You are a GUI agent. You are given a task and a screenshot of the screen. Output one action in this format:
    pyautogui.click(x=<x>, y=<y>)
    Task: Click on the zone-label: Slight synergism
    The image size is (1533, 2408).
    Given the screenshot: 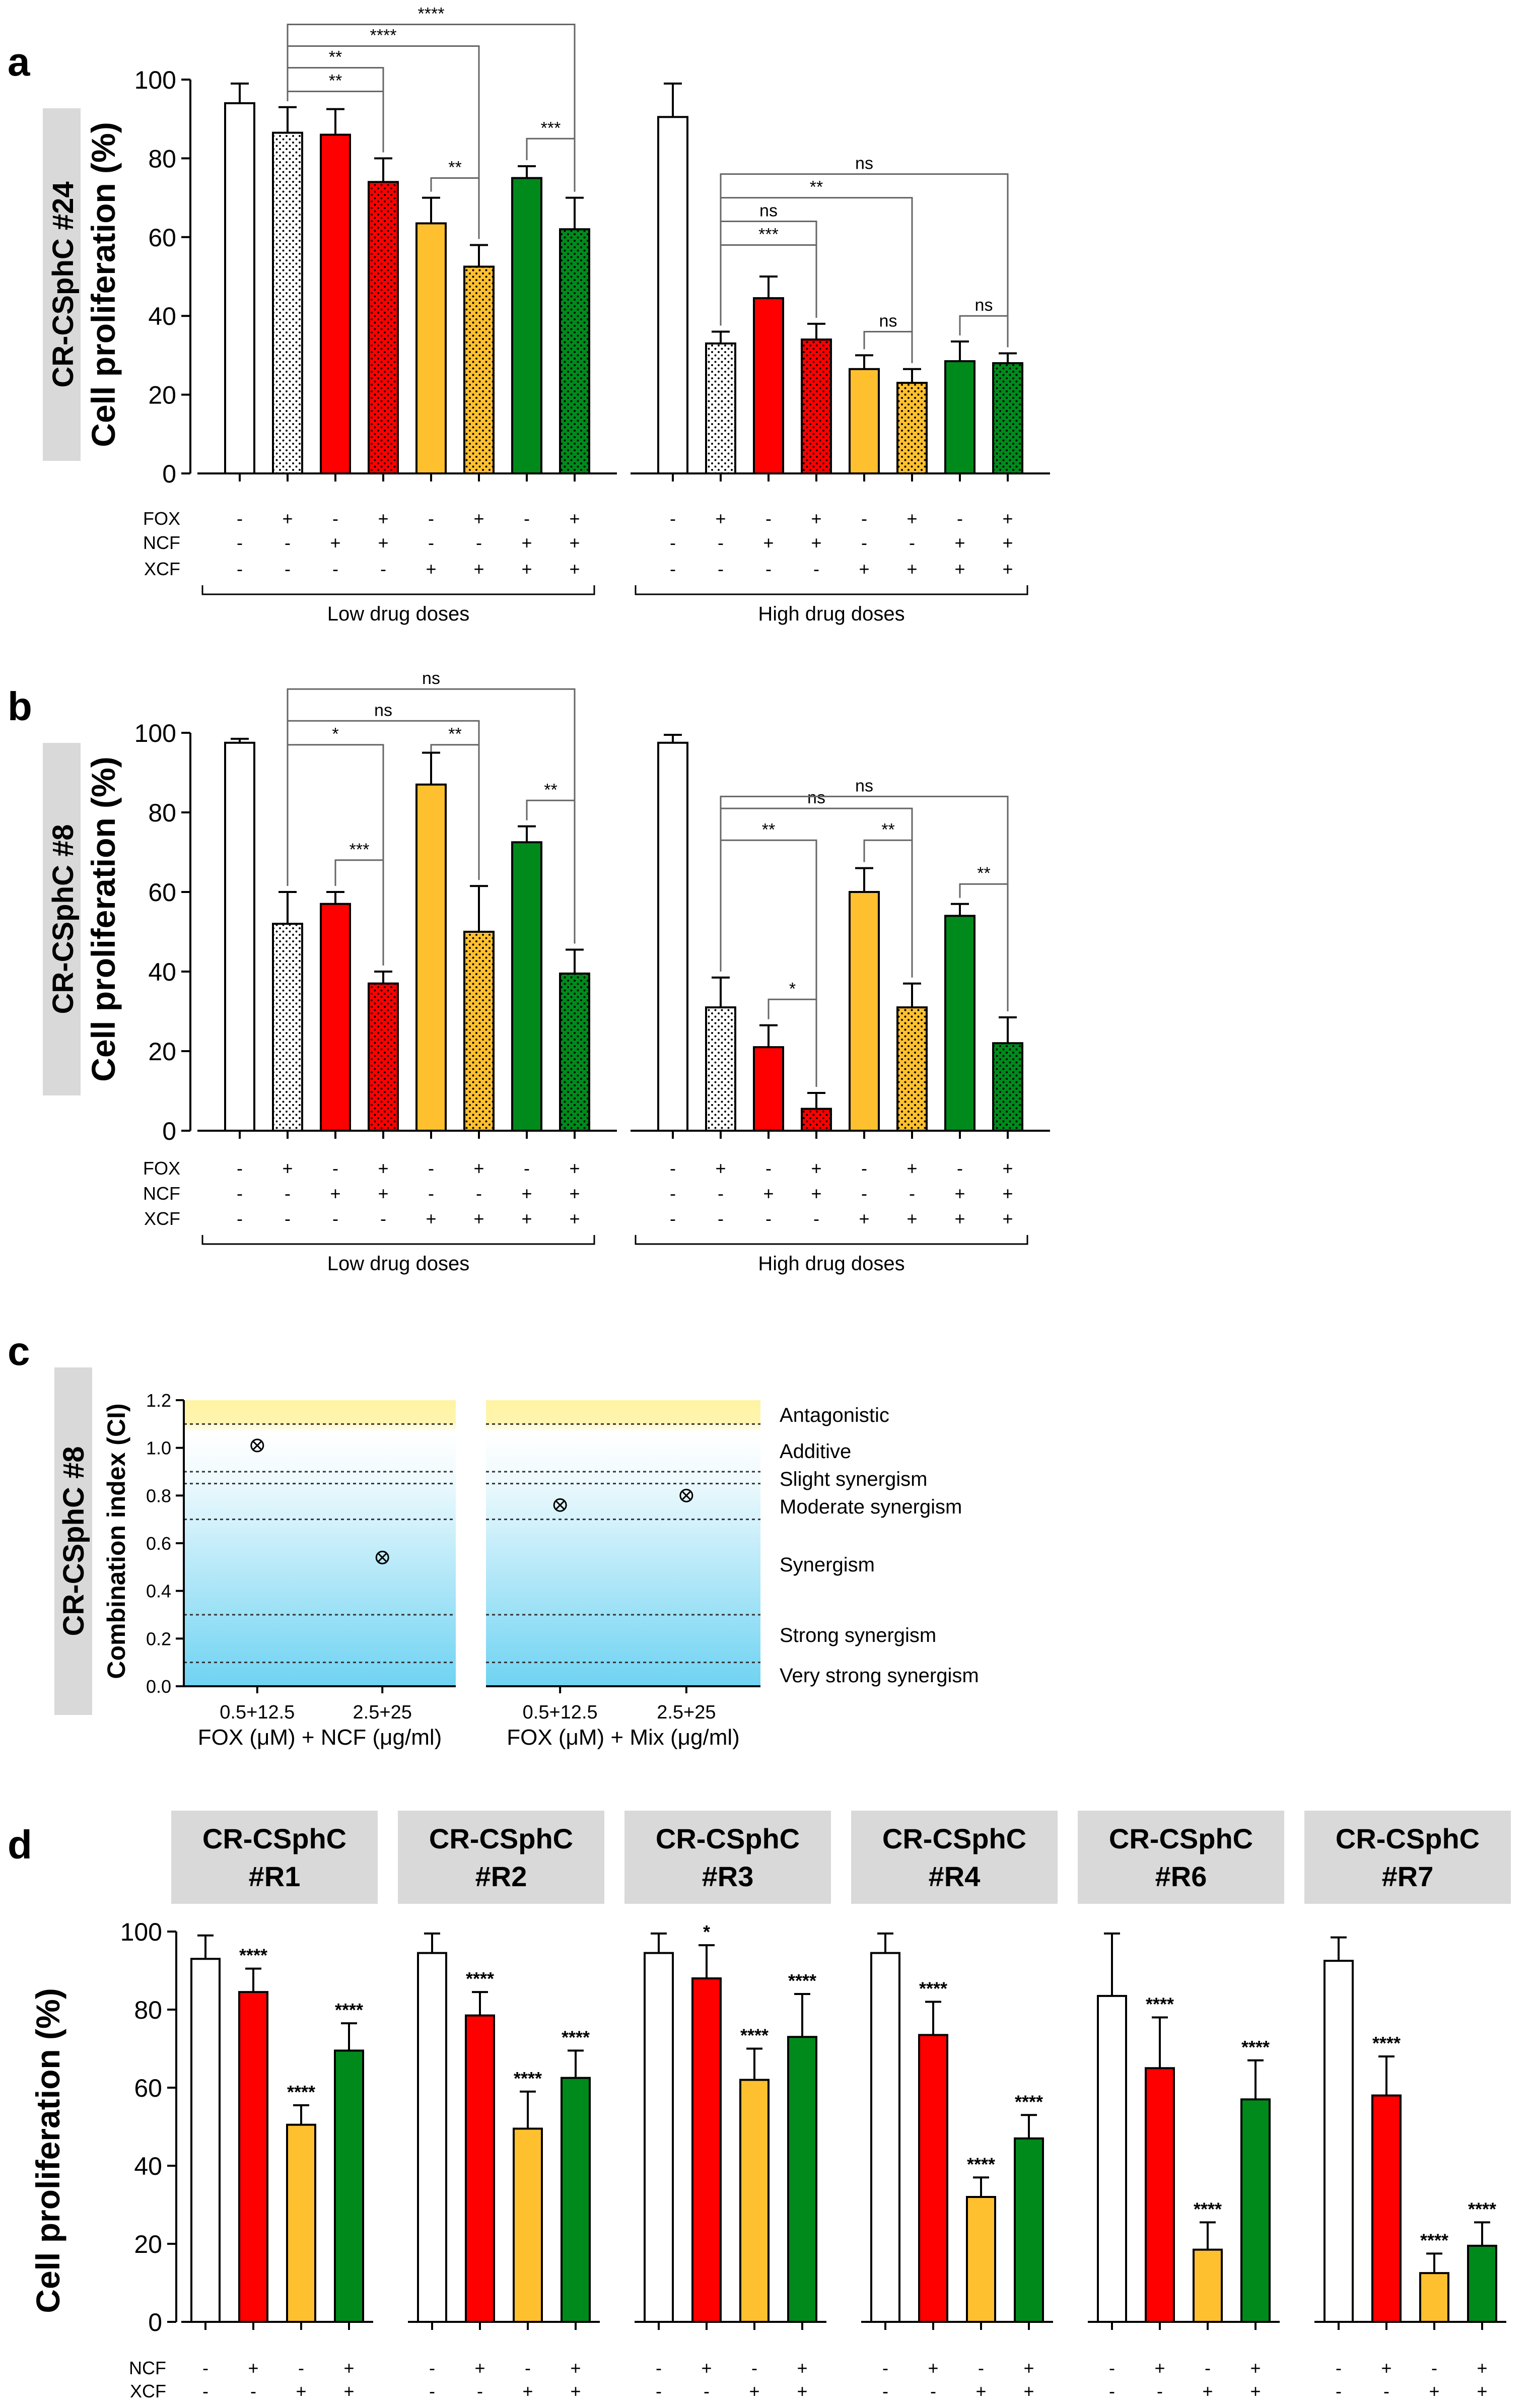 What is the action you would take?
    pyautogui.click(x=854, y=1479)
    